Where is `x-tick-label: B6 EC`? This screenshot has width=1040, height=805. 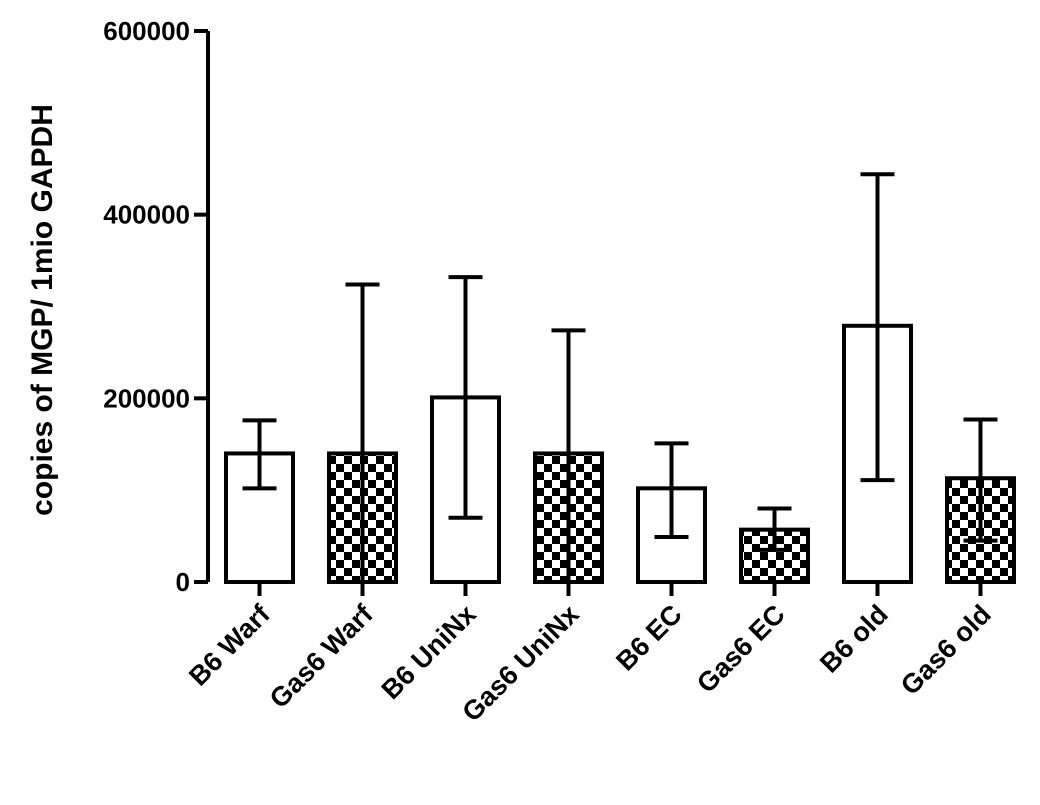 x-tick-label: B6 EC is located at coordinates (648, 637).